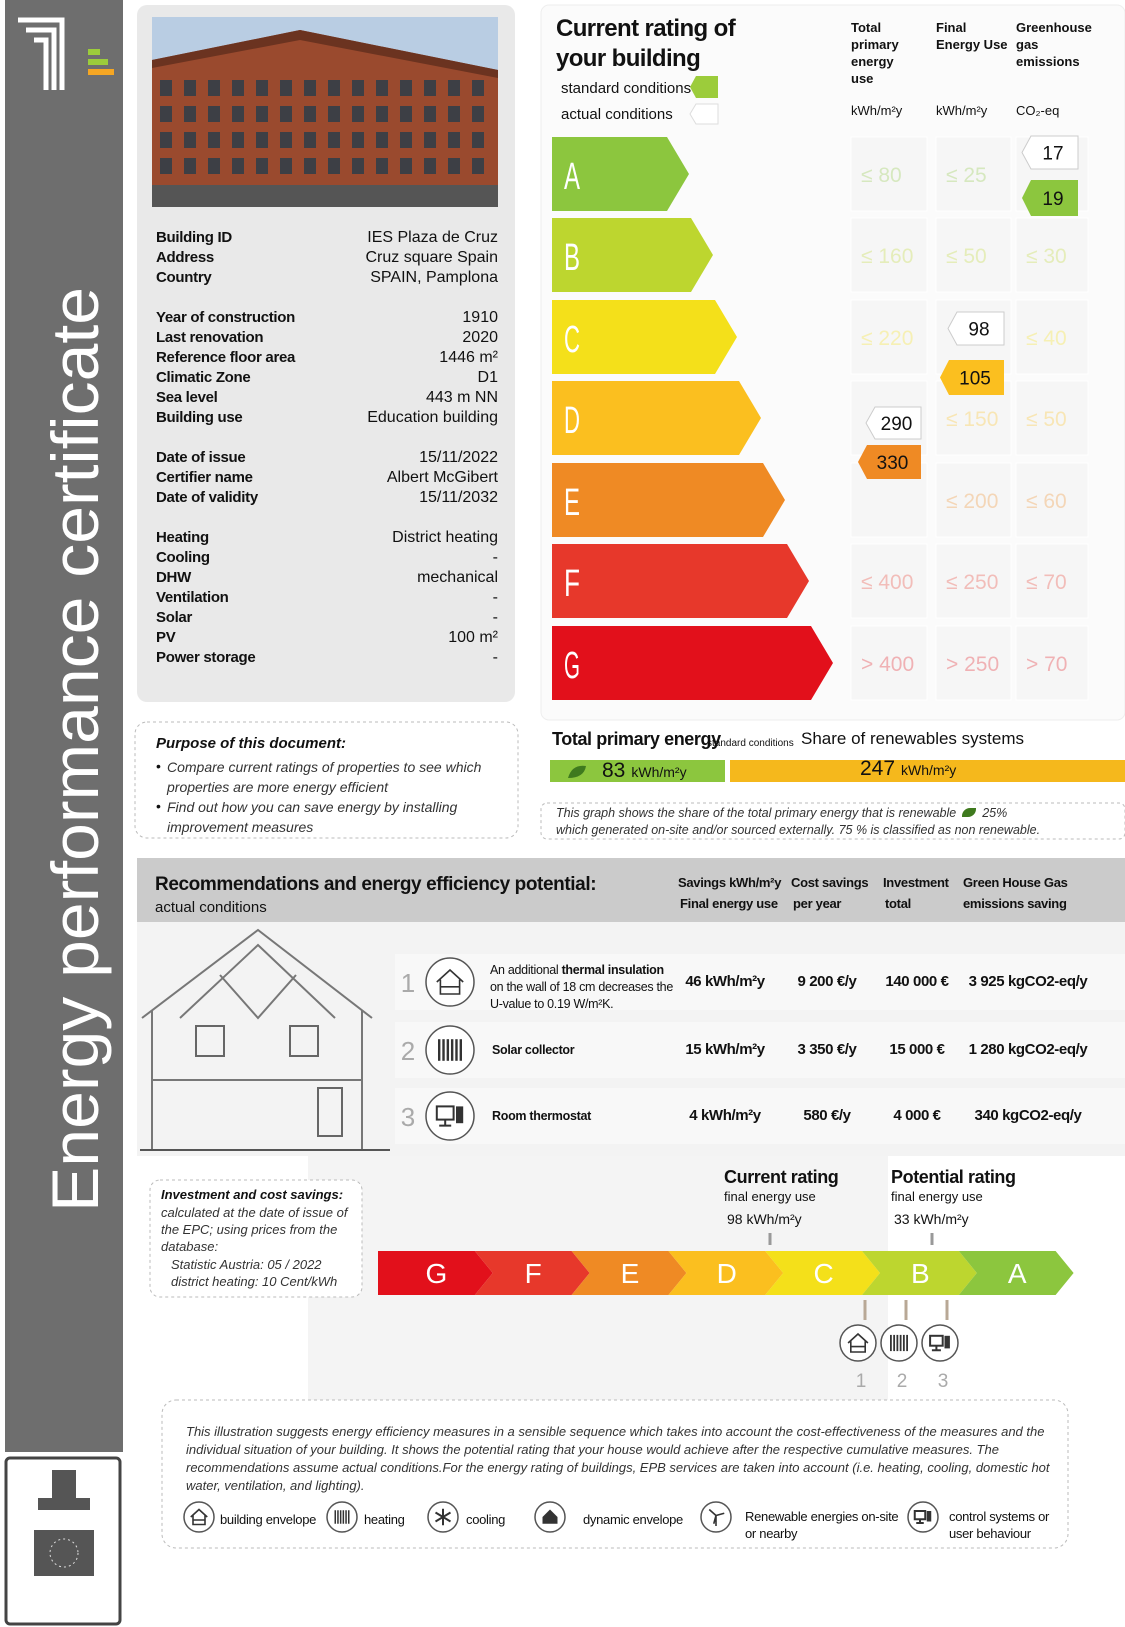 This screenshot has height=1627, width=1125. What do you see at coordinates (408, 1051) in the screenshot?
I see `reco-number: 2` at bounding box center [408, 1051].